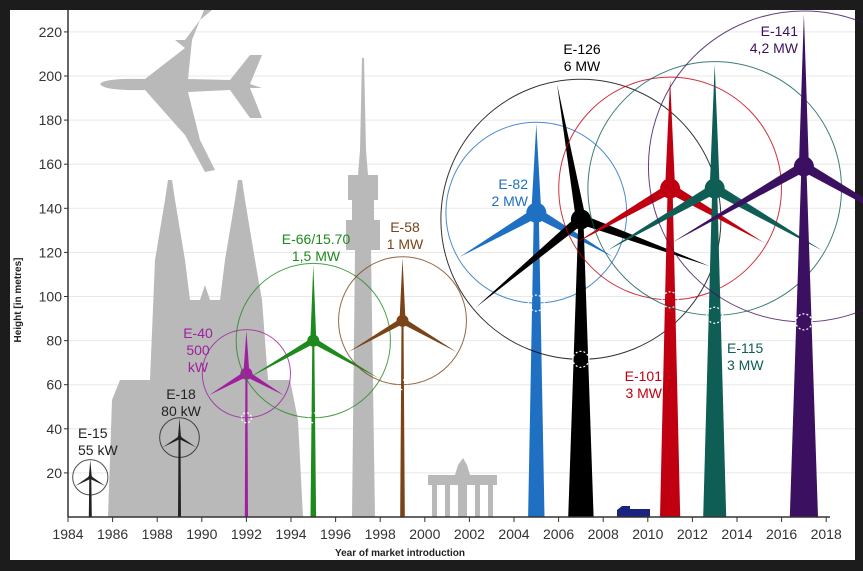  Describe the element at coordinates (316, 239) in the screenshot. I see `turbine-label: E-66/15.70` at that location.